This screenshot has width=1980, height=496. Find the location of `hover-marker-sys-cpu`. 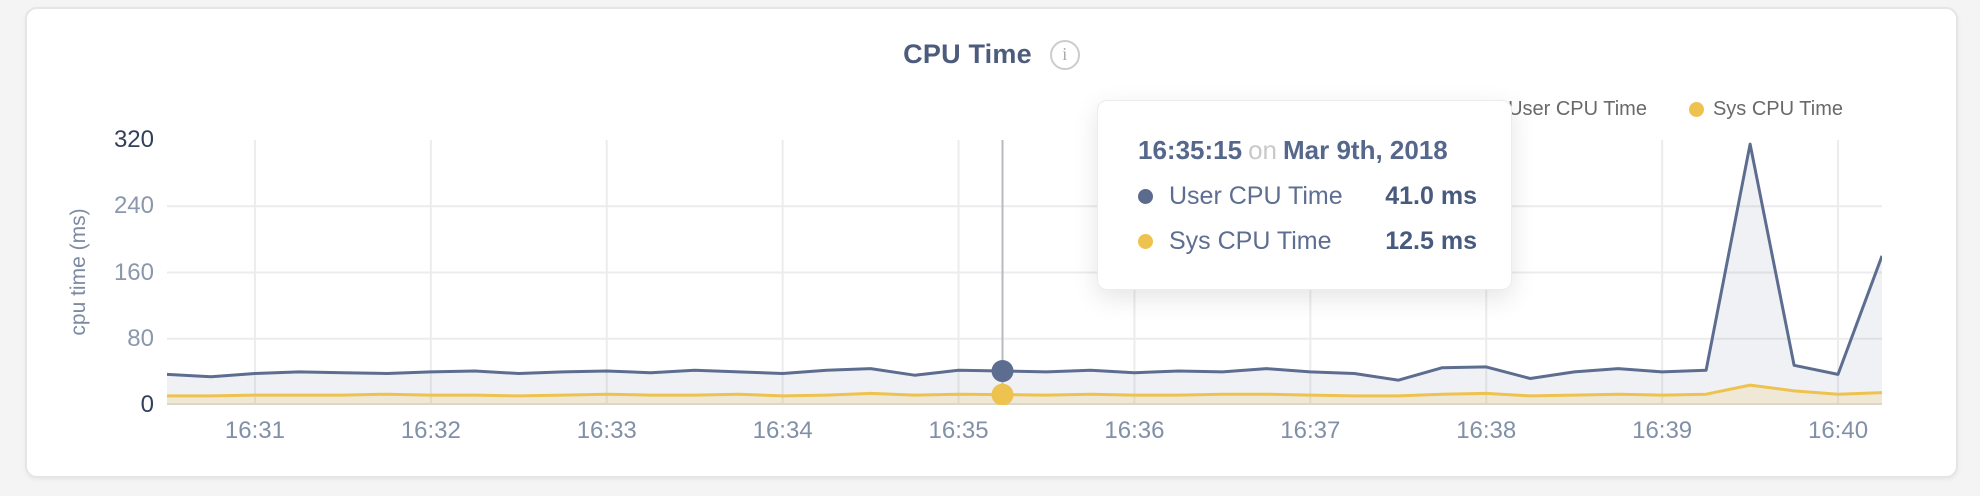

hover-marker-sys-cpu is located at coordinates (1002, 394).